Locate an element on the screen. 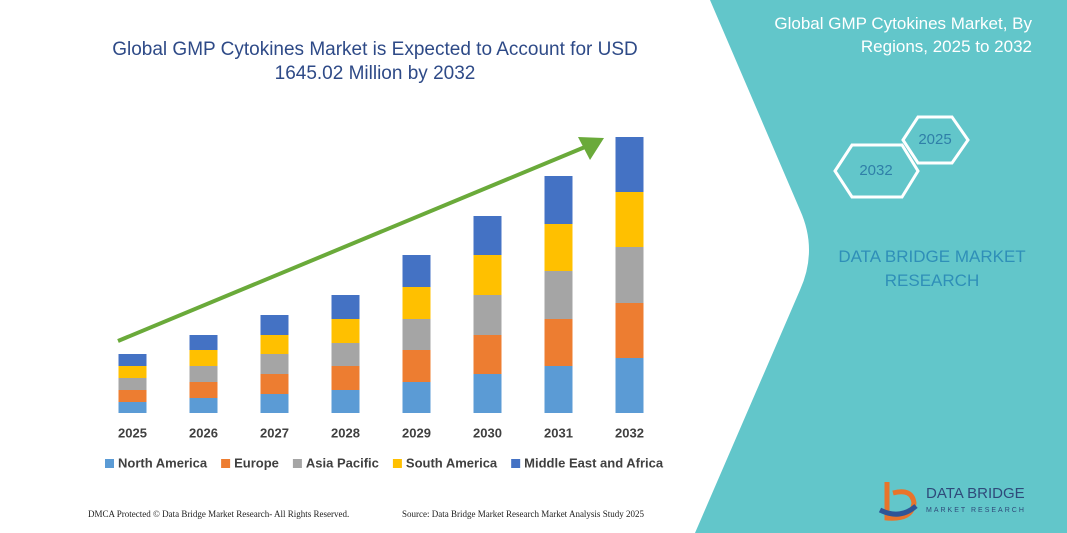  x-tick-label: 2030 is located at coordinates (487, 432).